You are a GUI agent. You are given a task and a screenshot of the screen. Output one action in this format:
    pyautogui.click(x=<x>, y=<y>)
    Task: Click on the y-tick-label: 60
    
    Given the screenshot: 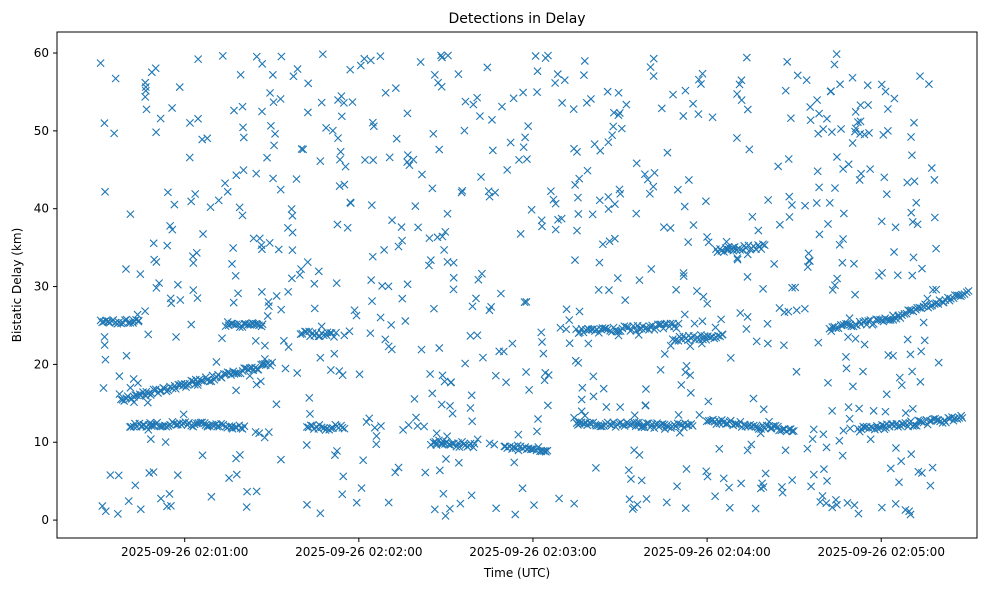 What is the action you would take?
    pyautogui.click(x=41, y=53)
    